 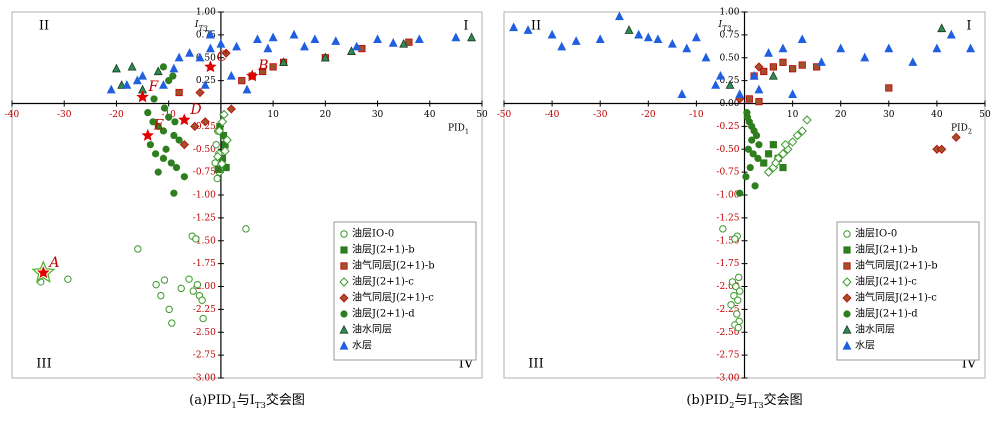 I want to click on x-tick-label: -30, so click(x=64, y=115).